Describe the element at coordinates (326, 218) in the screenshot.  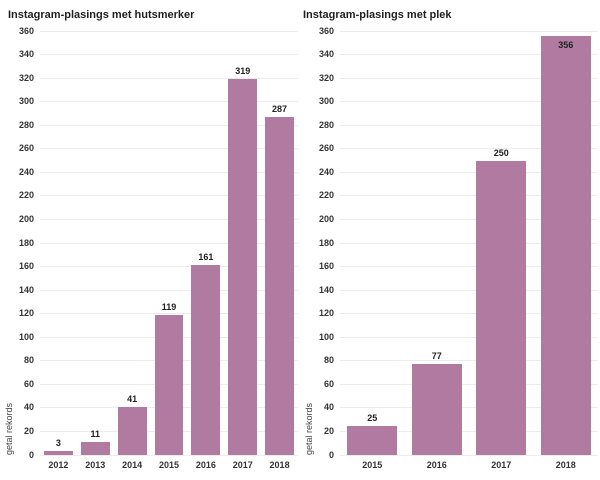
I see `y-tick-label: 200` at that location.